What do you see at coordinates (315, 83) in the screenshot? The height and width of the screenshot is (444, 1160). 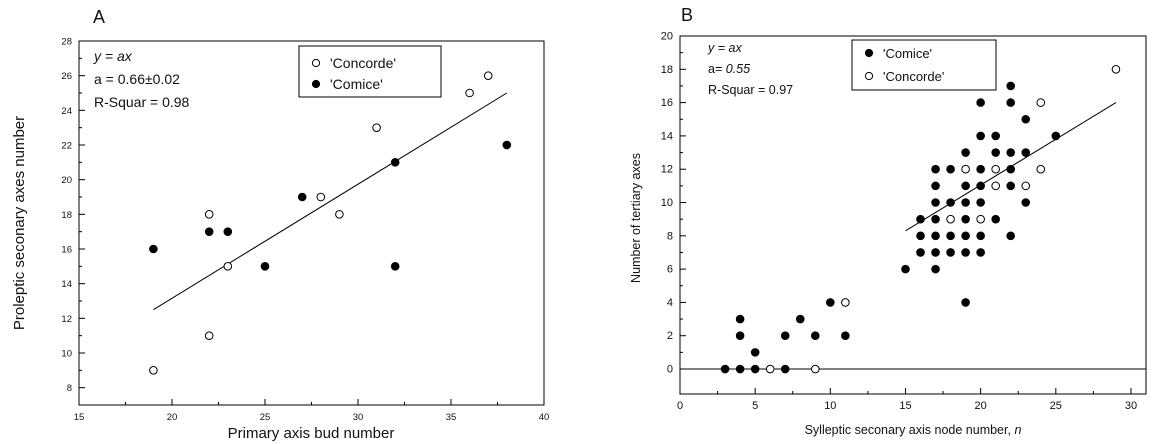 I see `legend-marker-comice-a` at bounding box center [315, 83].